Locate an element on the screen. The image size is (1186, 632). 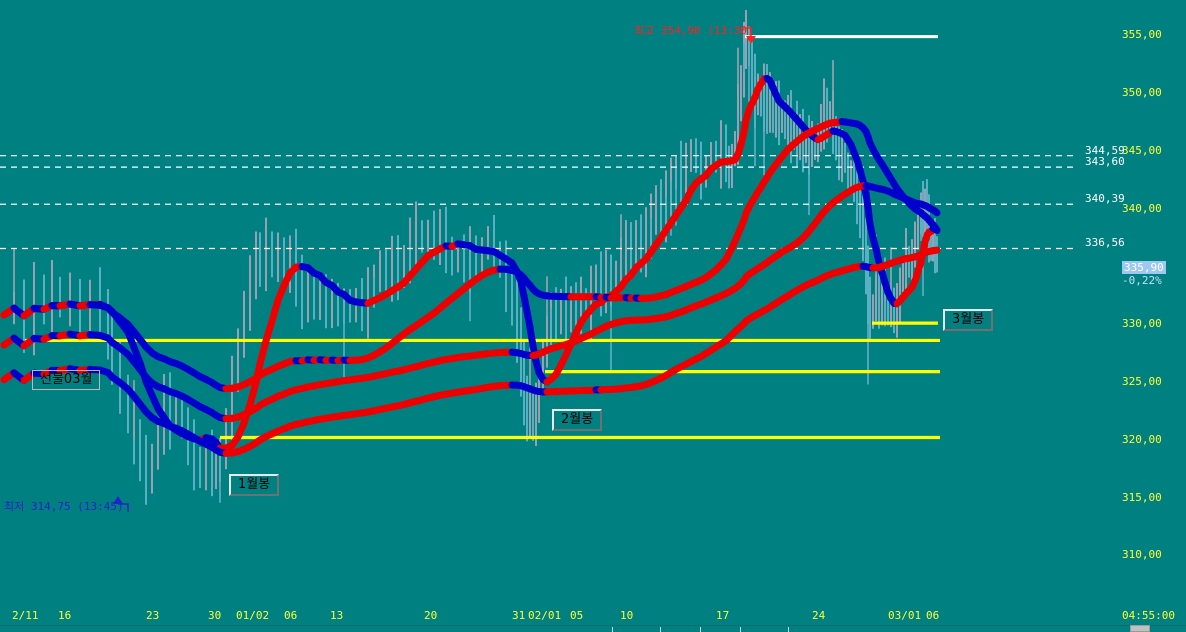
period-label-2: 1월봉 is located at coordinates (254, 485).